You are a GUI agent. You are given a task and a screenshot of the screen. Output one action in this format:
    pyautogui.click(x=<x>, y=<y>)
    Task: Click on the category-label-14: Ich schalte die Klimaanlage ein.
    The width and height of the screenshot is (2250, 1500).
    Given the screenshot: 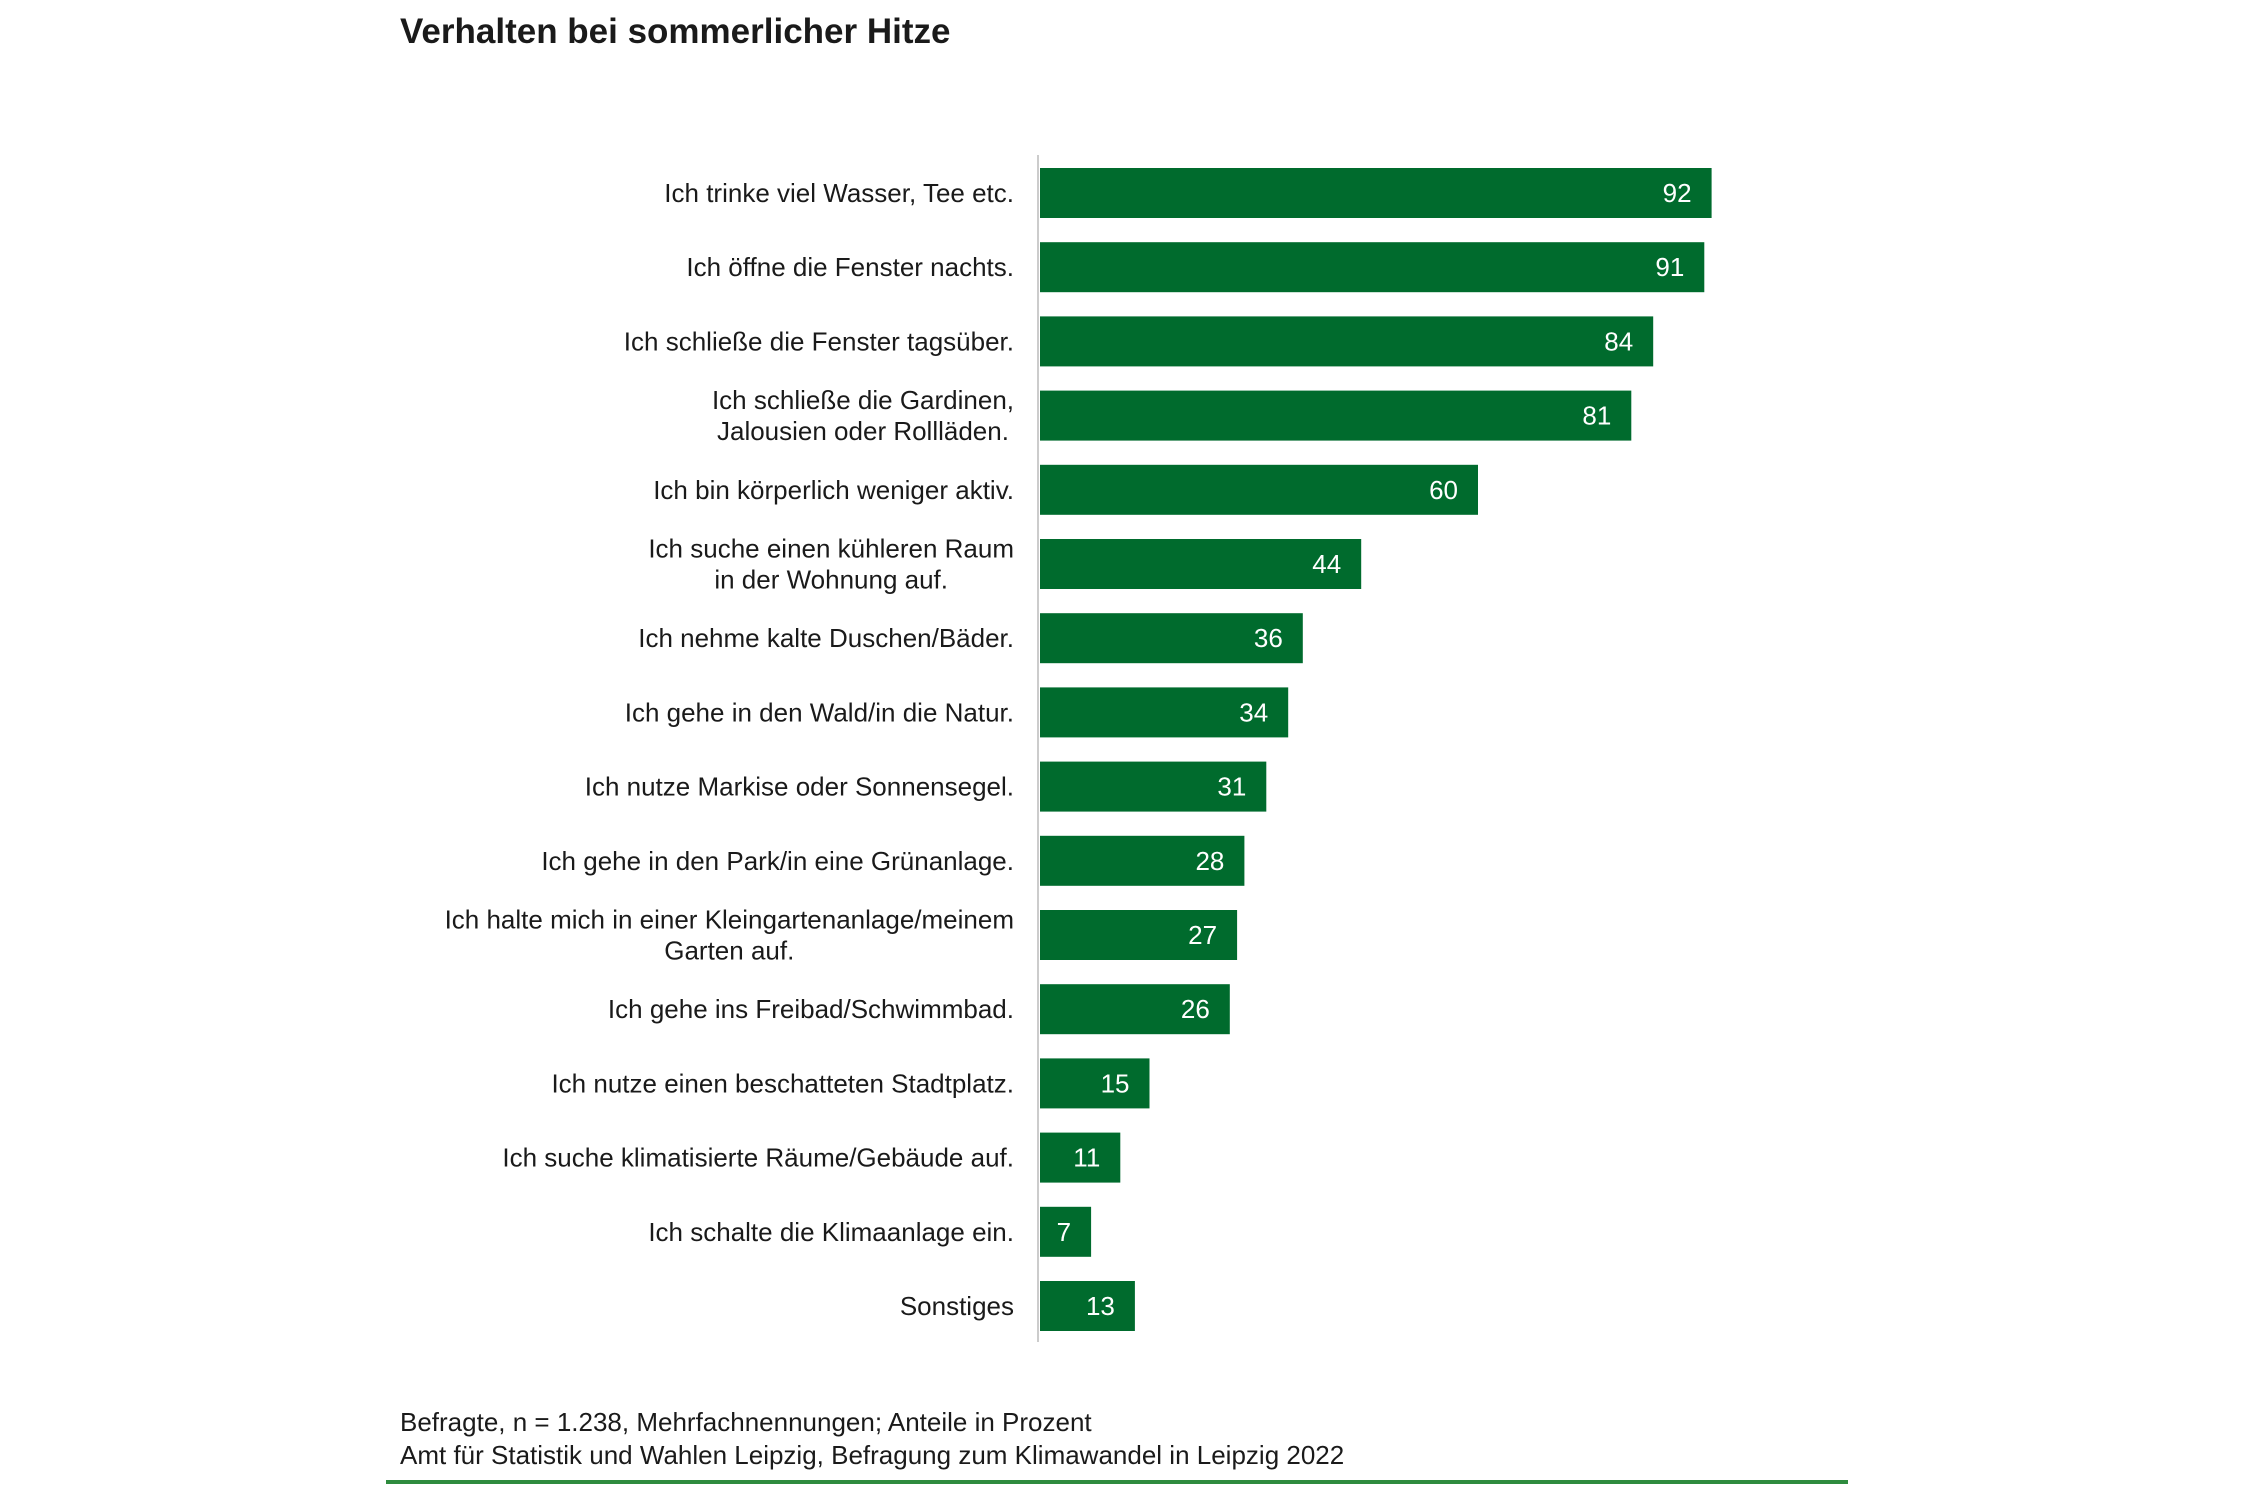 What is the action you would take?
    pyautogui.click(x=831, y=1232)
    